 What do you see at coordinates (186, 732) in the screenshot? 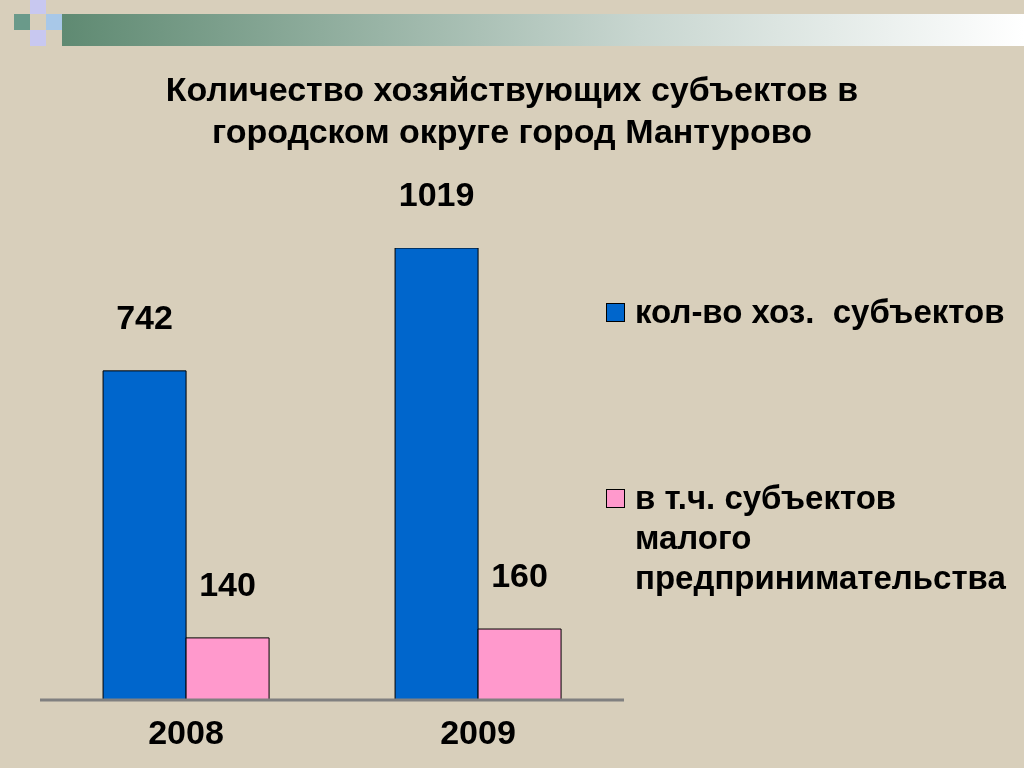
I see `x-tick-label: 2008` at bounding box center [186, 732].